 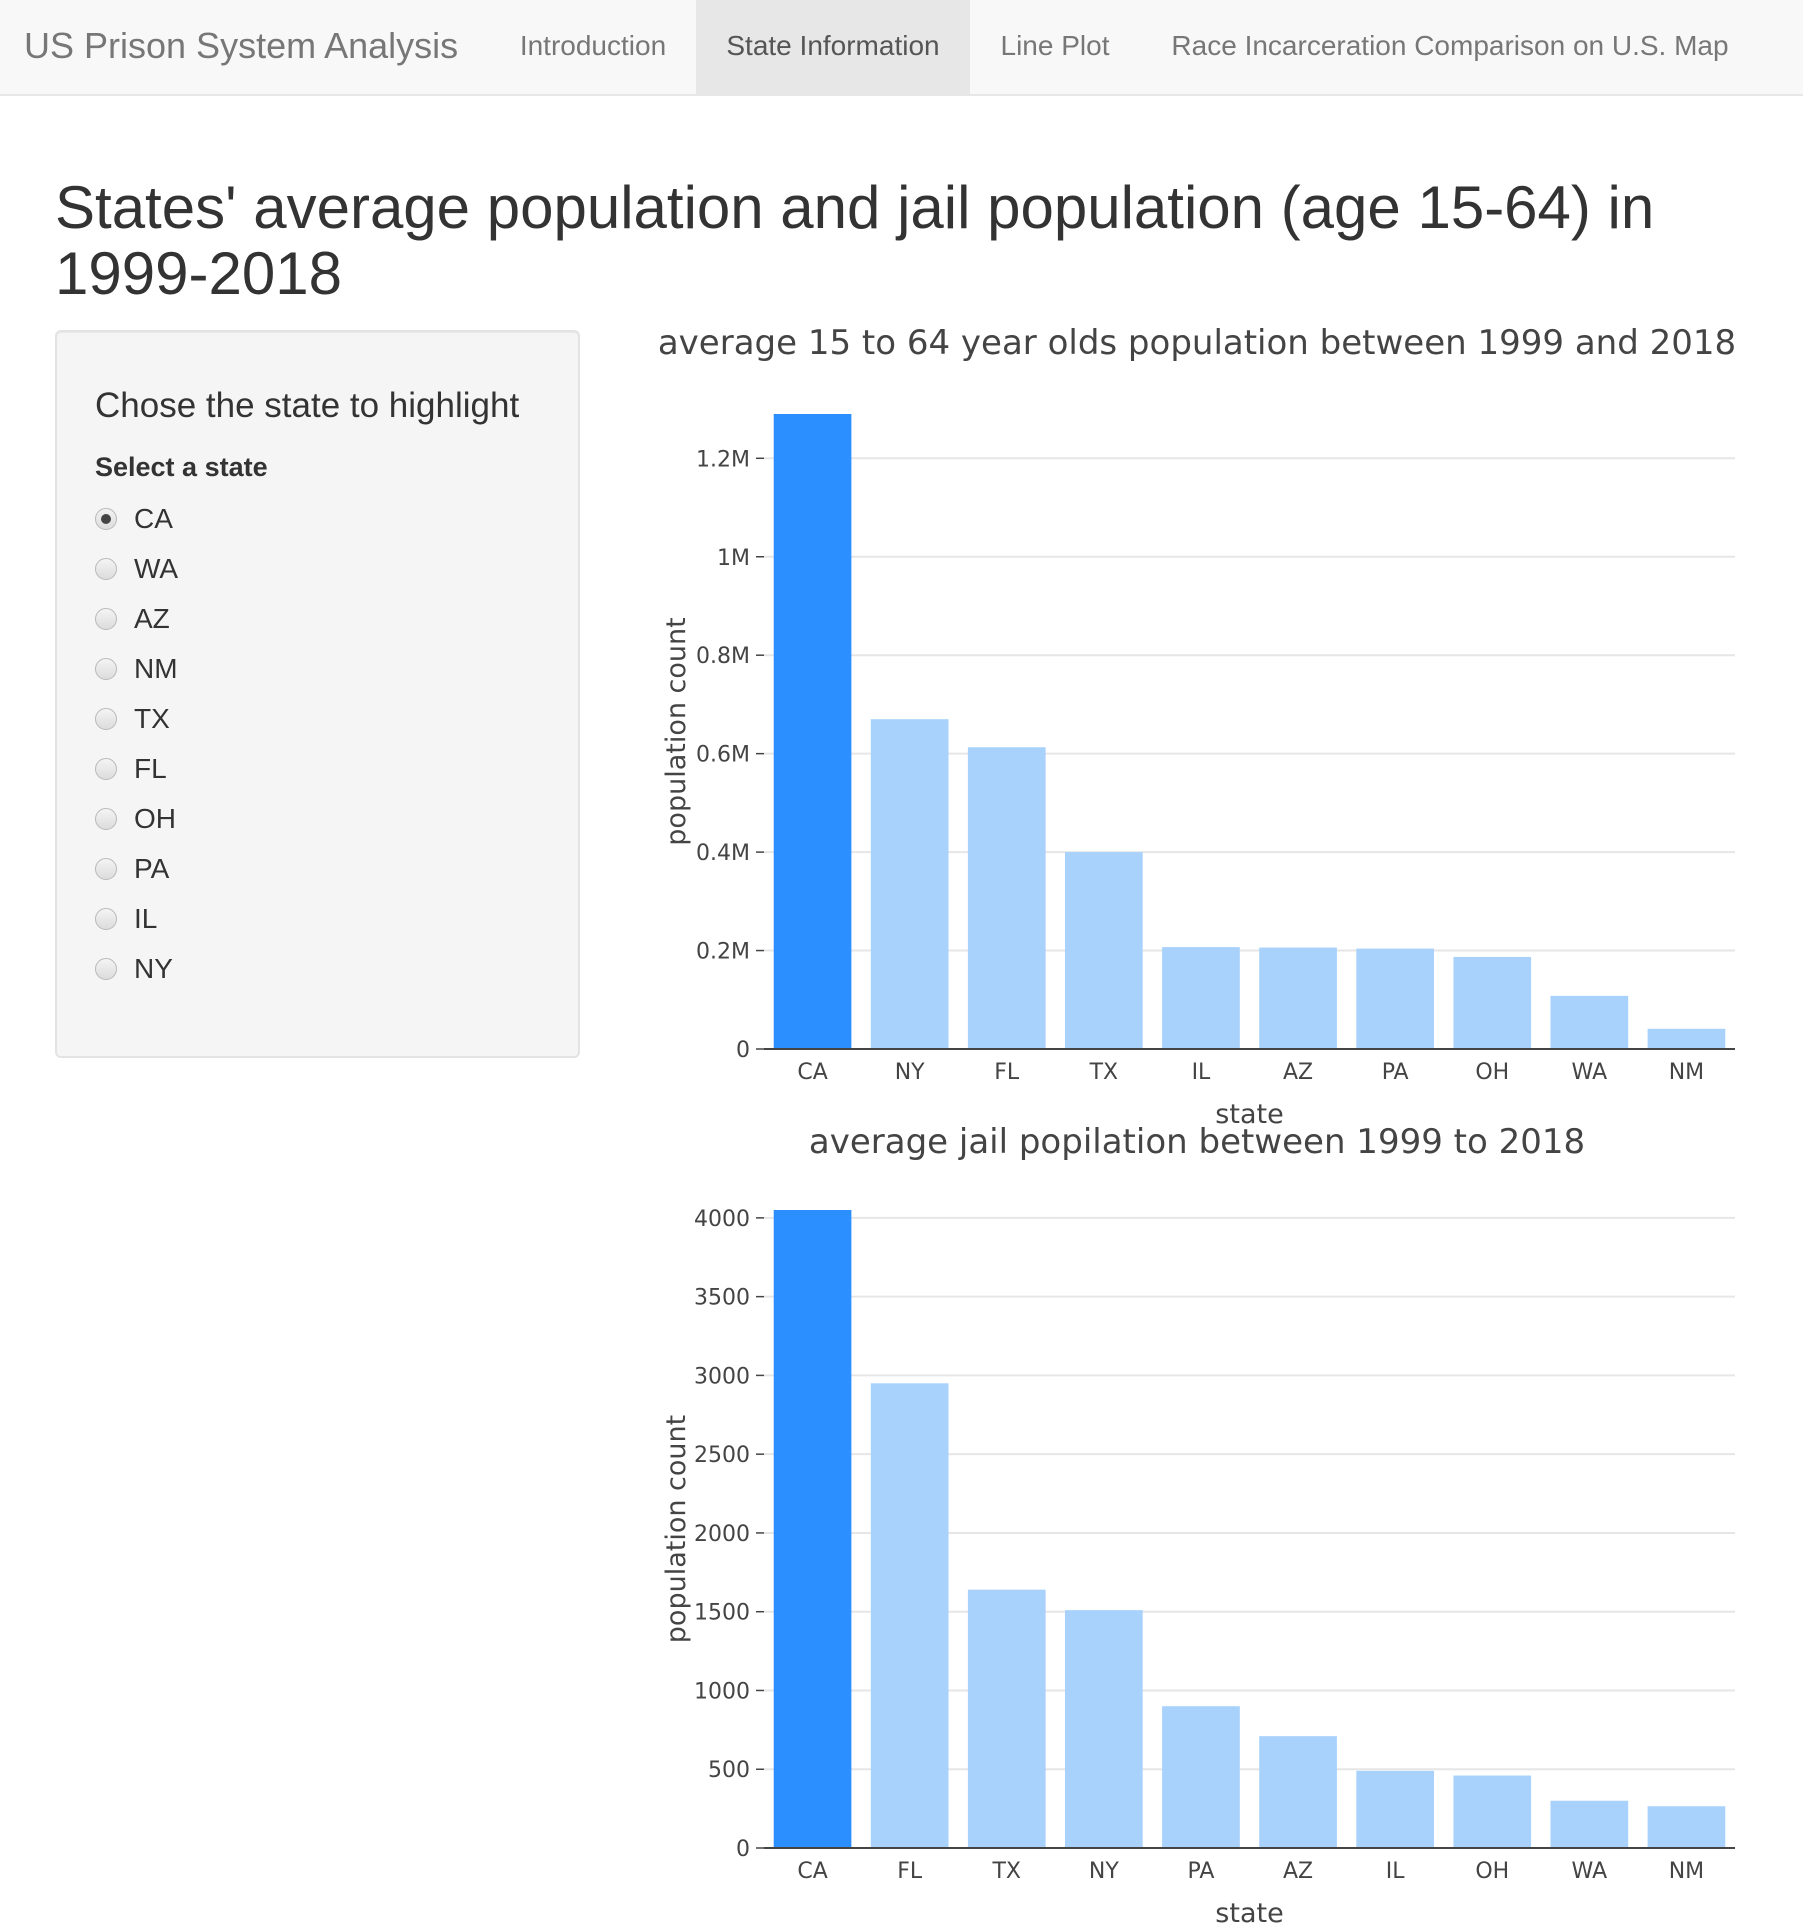 I want to click on radio-label: AZ, so click(x=152, y=618).